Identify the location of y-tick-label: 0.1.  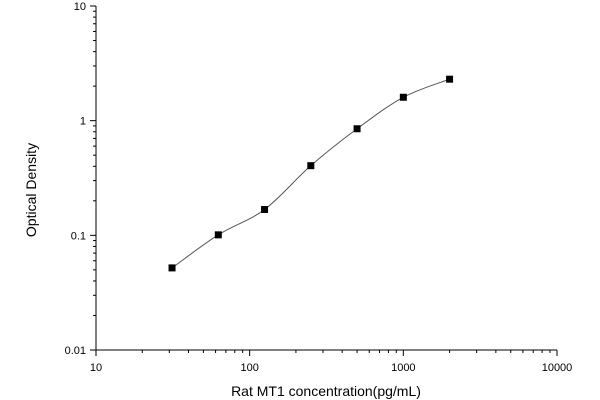
(78, 236).